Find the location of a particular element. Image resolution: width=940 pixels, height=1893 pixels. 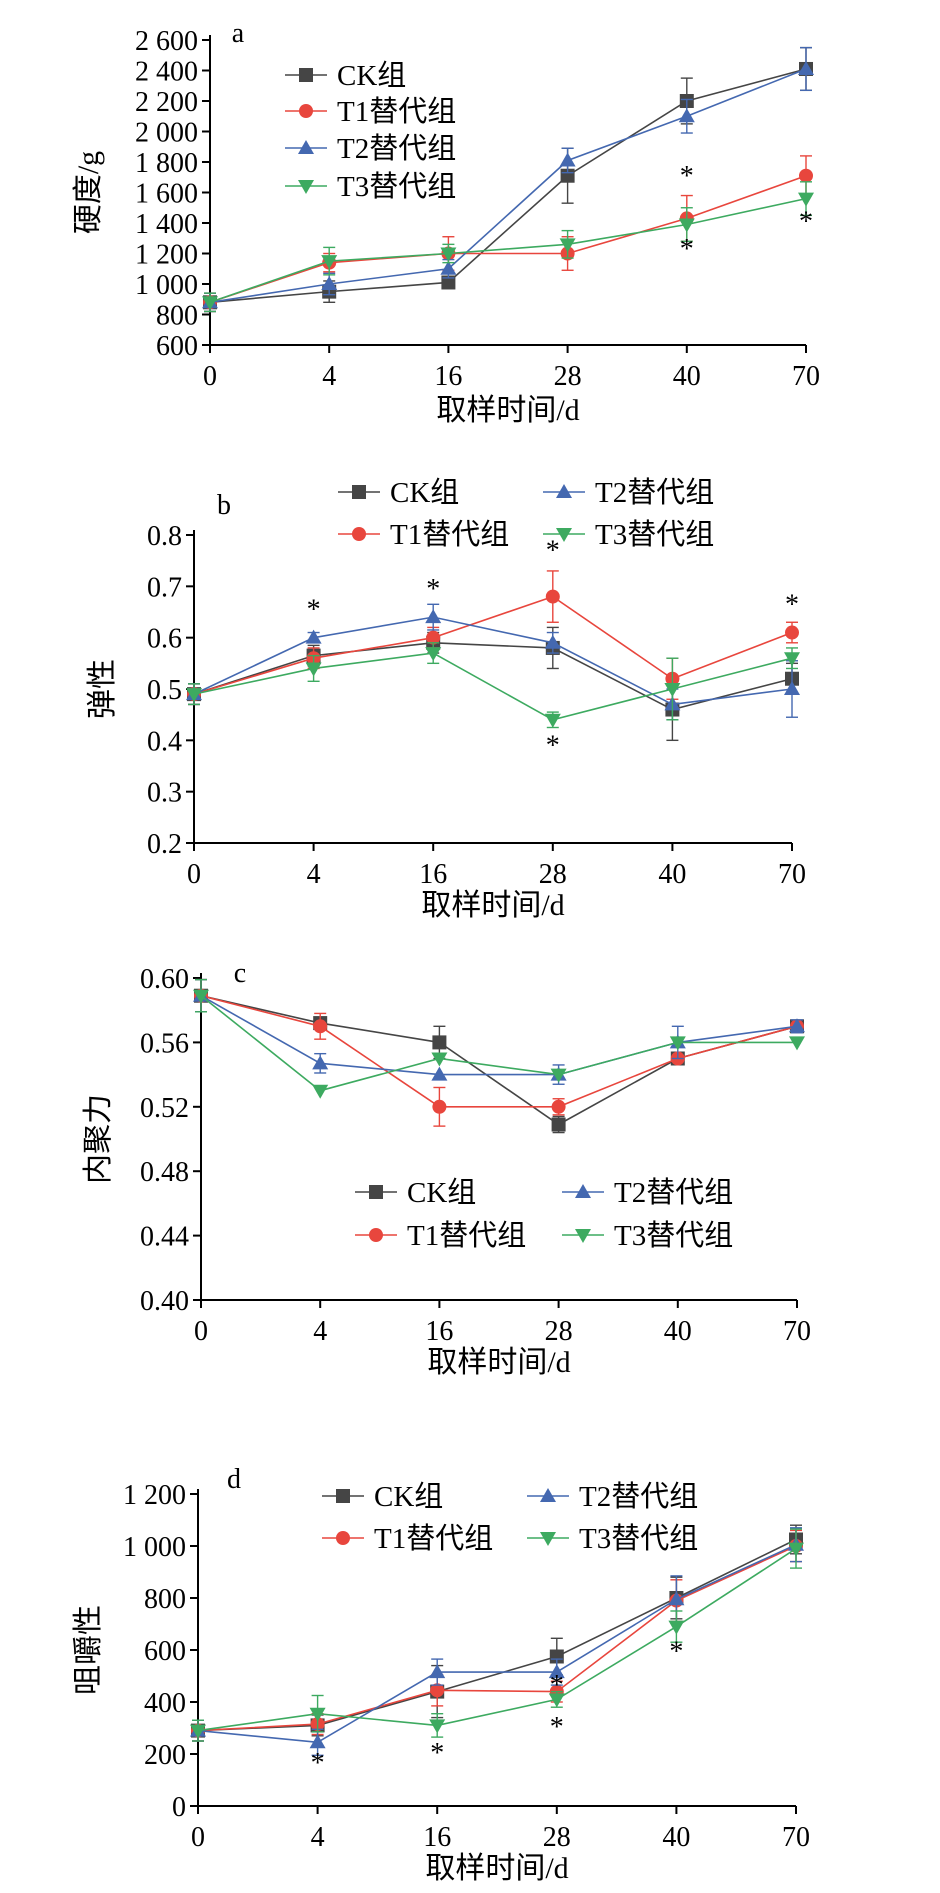

y-tick-label: 800 is located at coordinates (177, 316).